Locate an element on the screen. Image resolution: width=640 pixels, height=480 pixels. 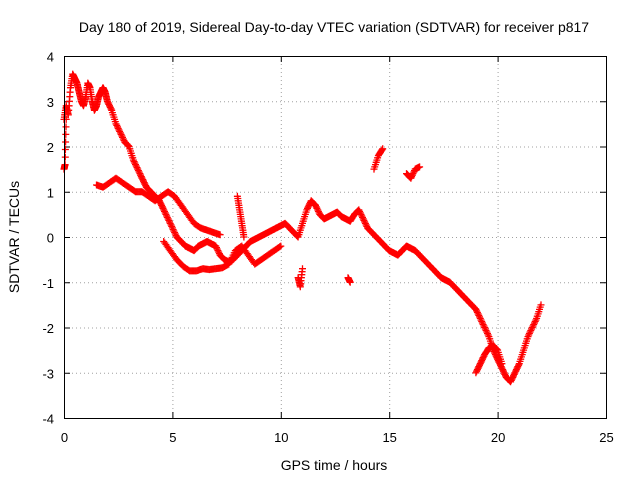
y-axis-label: SDTVAR / TECUs is located at coordinates (14, 237).